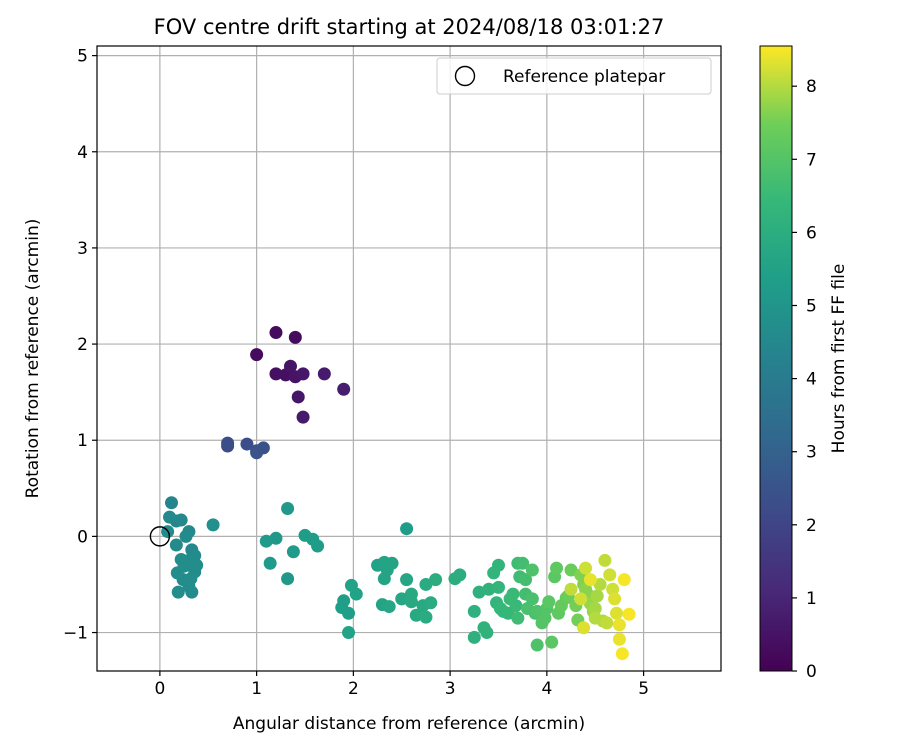  I want to click on x-tick-label: 1, so click(256, 689).